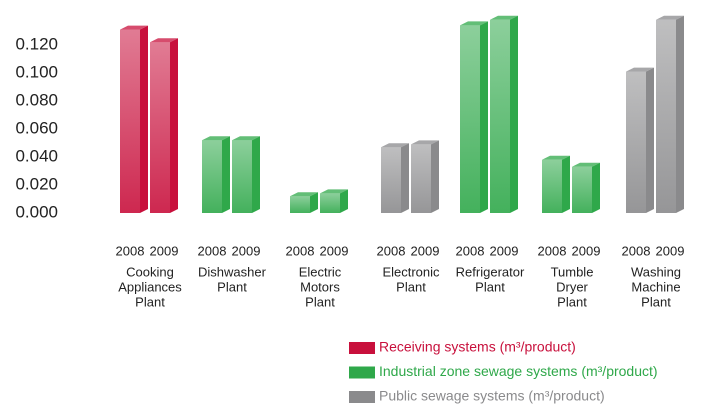 Image resolution: width=709 pixels, height=407 pixels. What do you see at coordinates (150, 271) in the screenshot?
I see `x-category-label: Cooking` at bounding box center [150, 271].